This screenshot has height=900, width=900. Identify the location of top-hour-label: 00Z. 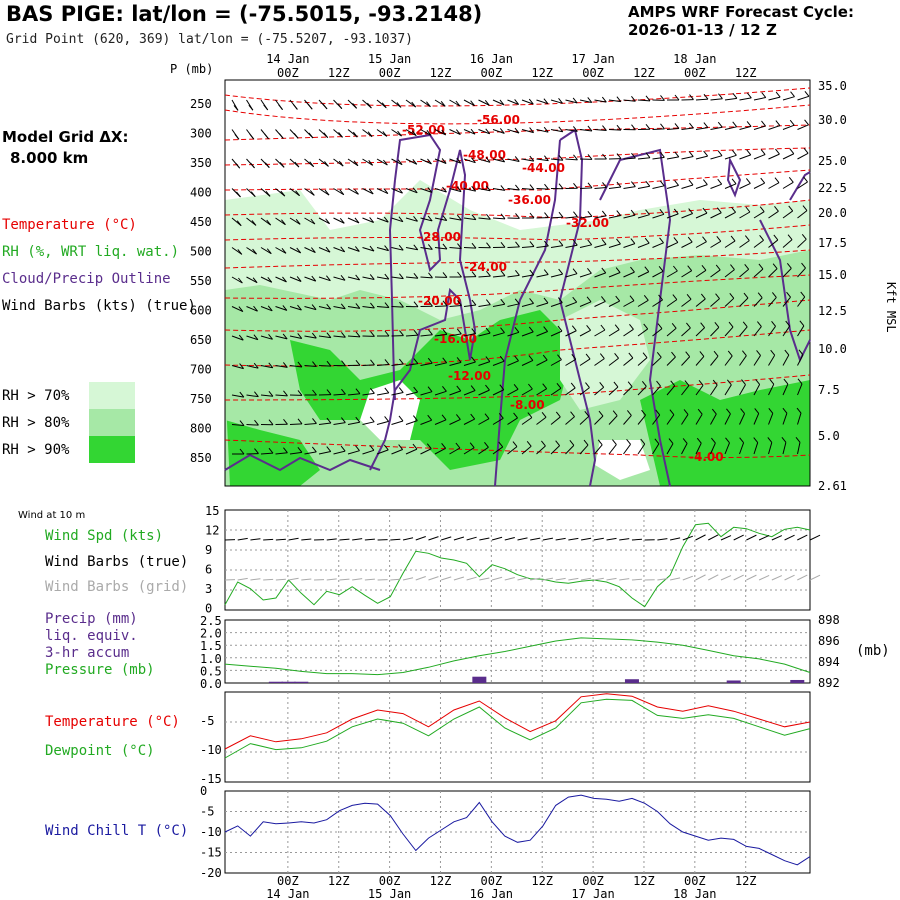
(288, 73).